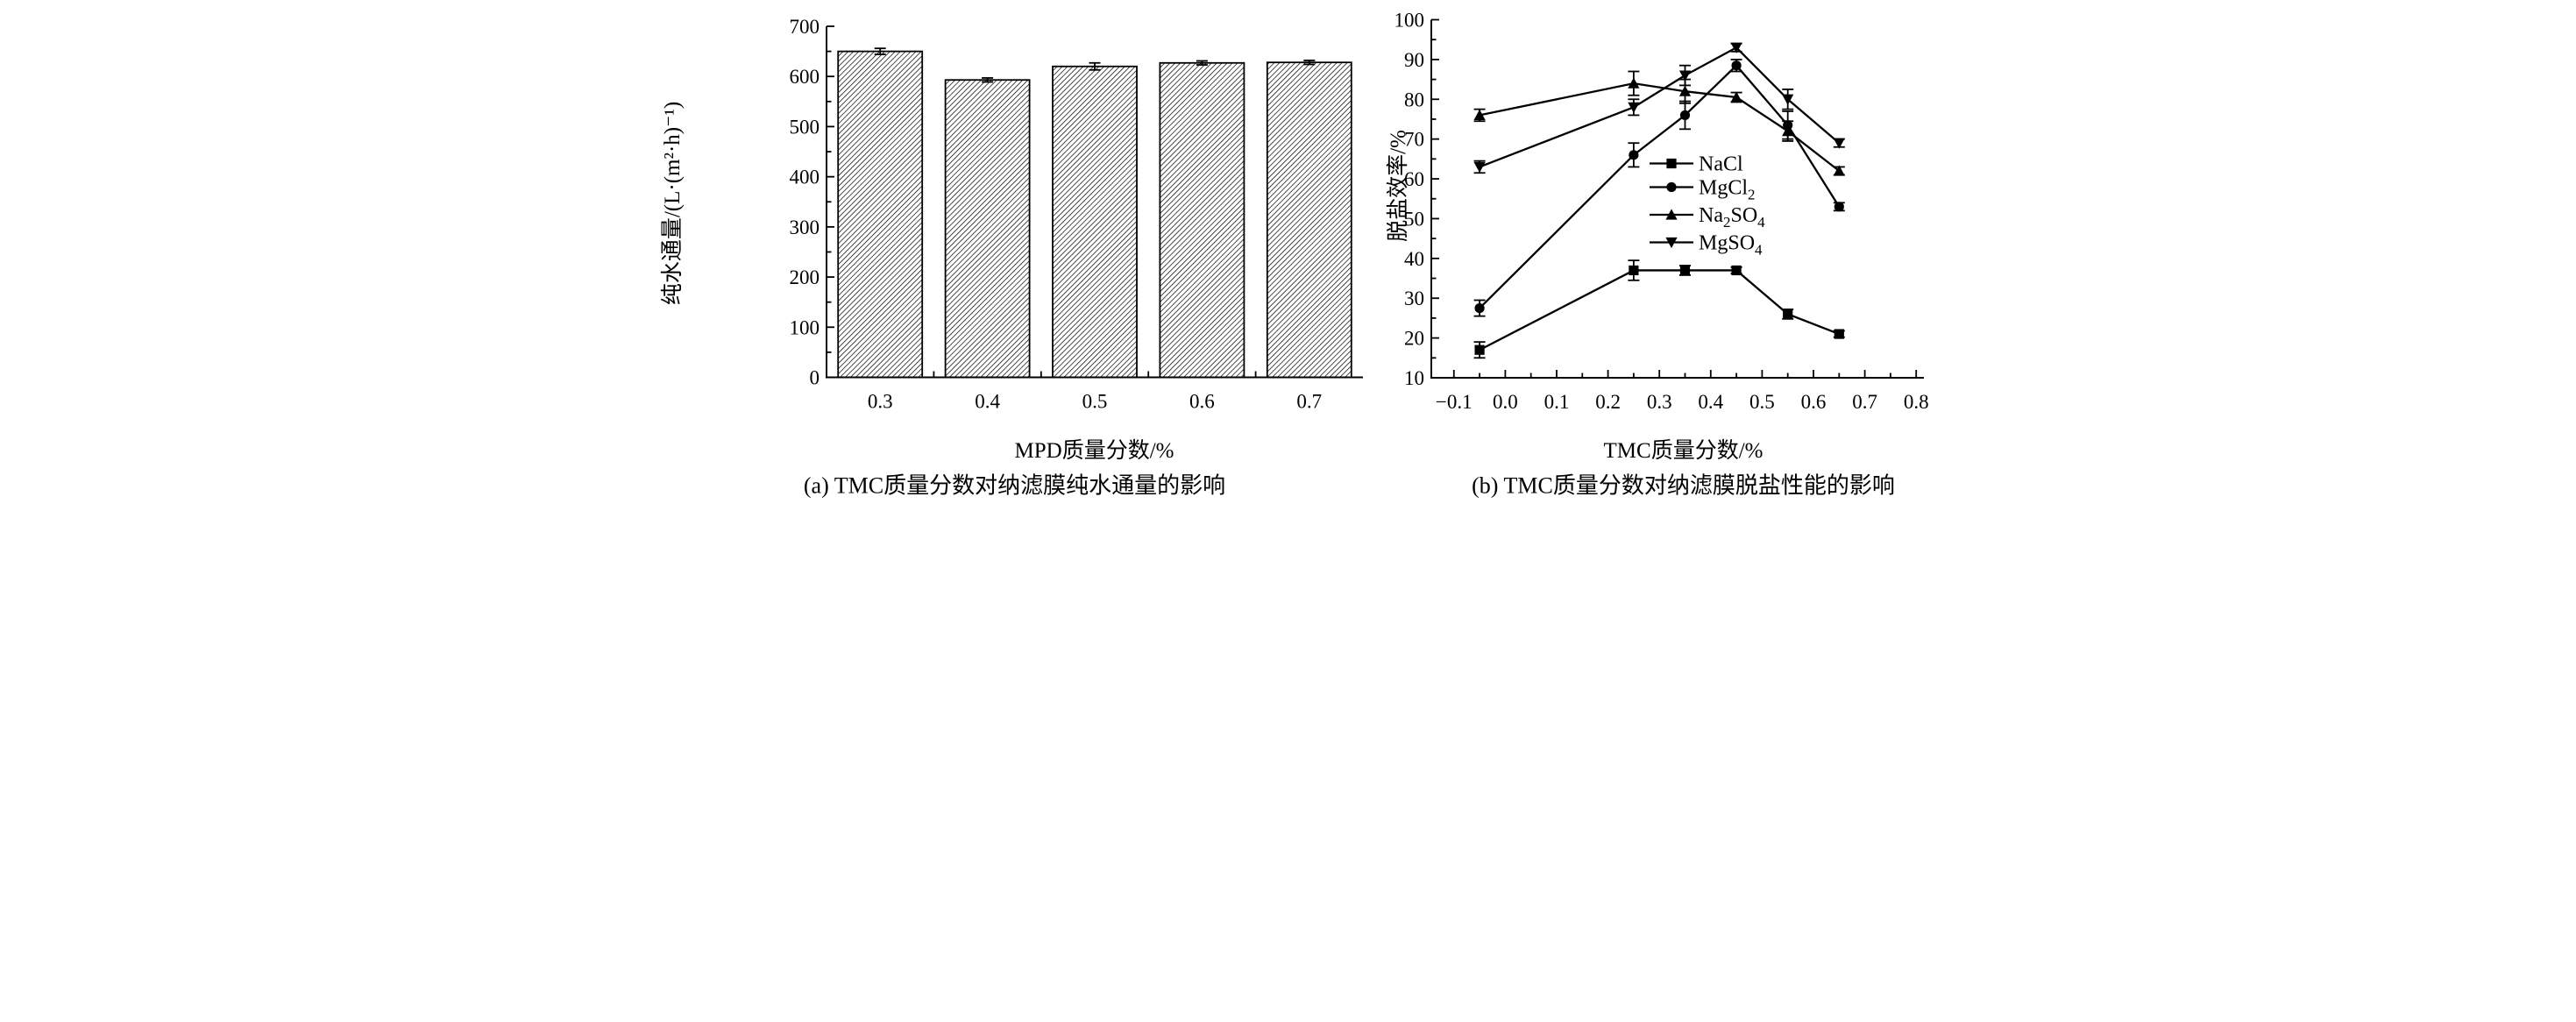 The height and width of the screenshot is (1022, 2576). Describe the element at coordinates (804, 27) in the screenshot. I see `svg-text: 700` at that location.